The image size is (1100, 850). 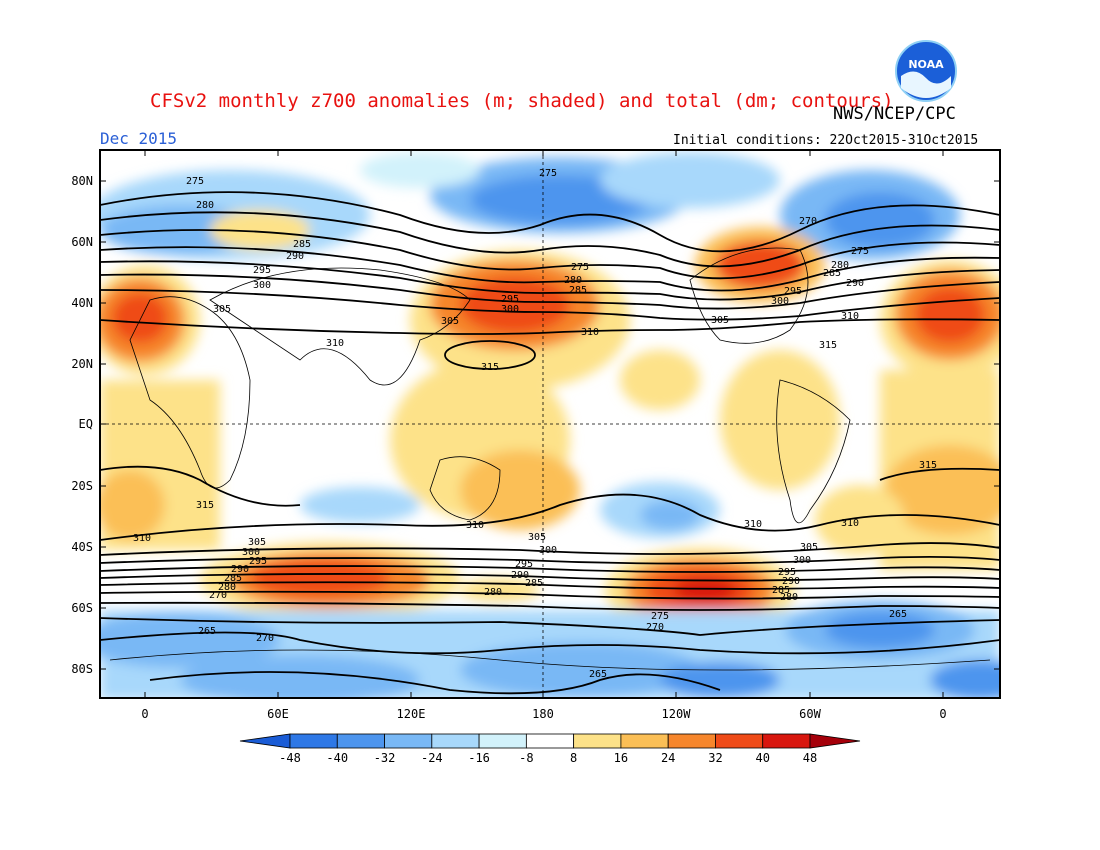 I want to click on colorbar-tick-label: 24, so click(x=668, y=758).